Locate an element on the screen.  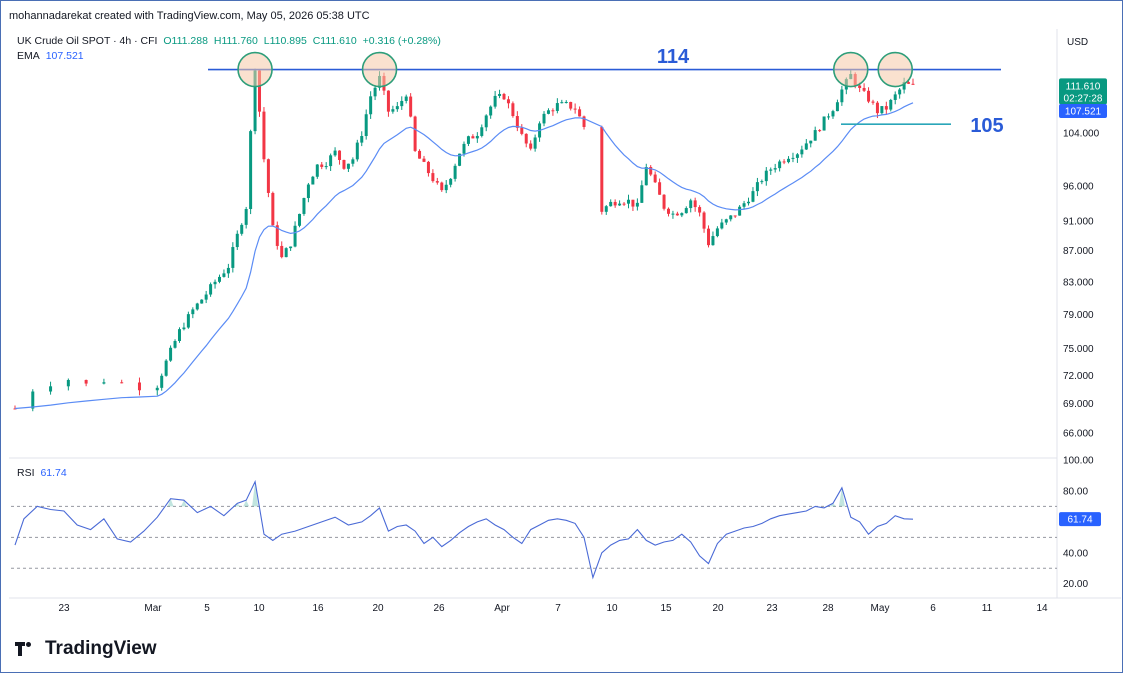
rsi-legend: RSI 61.74 is located at coordinates (43, 473).